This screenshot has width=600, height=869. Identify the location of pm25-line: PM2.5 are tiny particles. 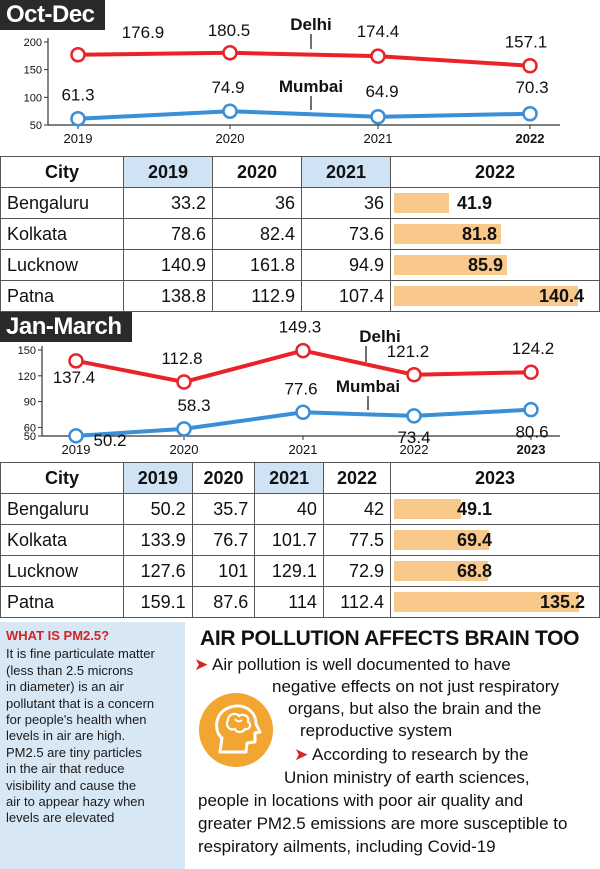
(74, 752).